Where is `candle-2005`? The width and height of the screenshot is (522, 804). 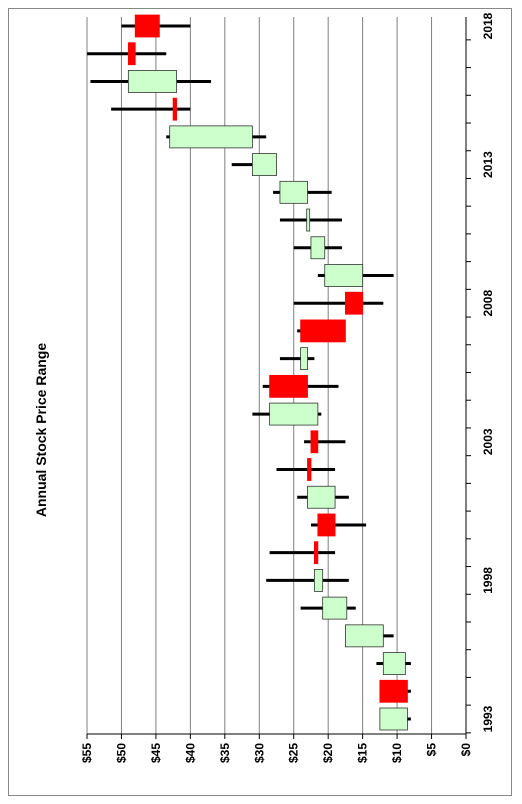
candle-2005 is located at coordinates (300, 386).